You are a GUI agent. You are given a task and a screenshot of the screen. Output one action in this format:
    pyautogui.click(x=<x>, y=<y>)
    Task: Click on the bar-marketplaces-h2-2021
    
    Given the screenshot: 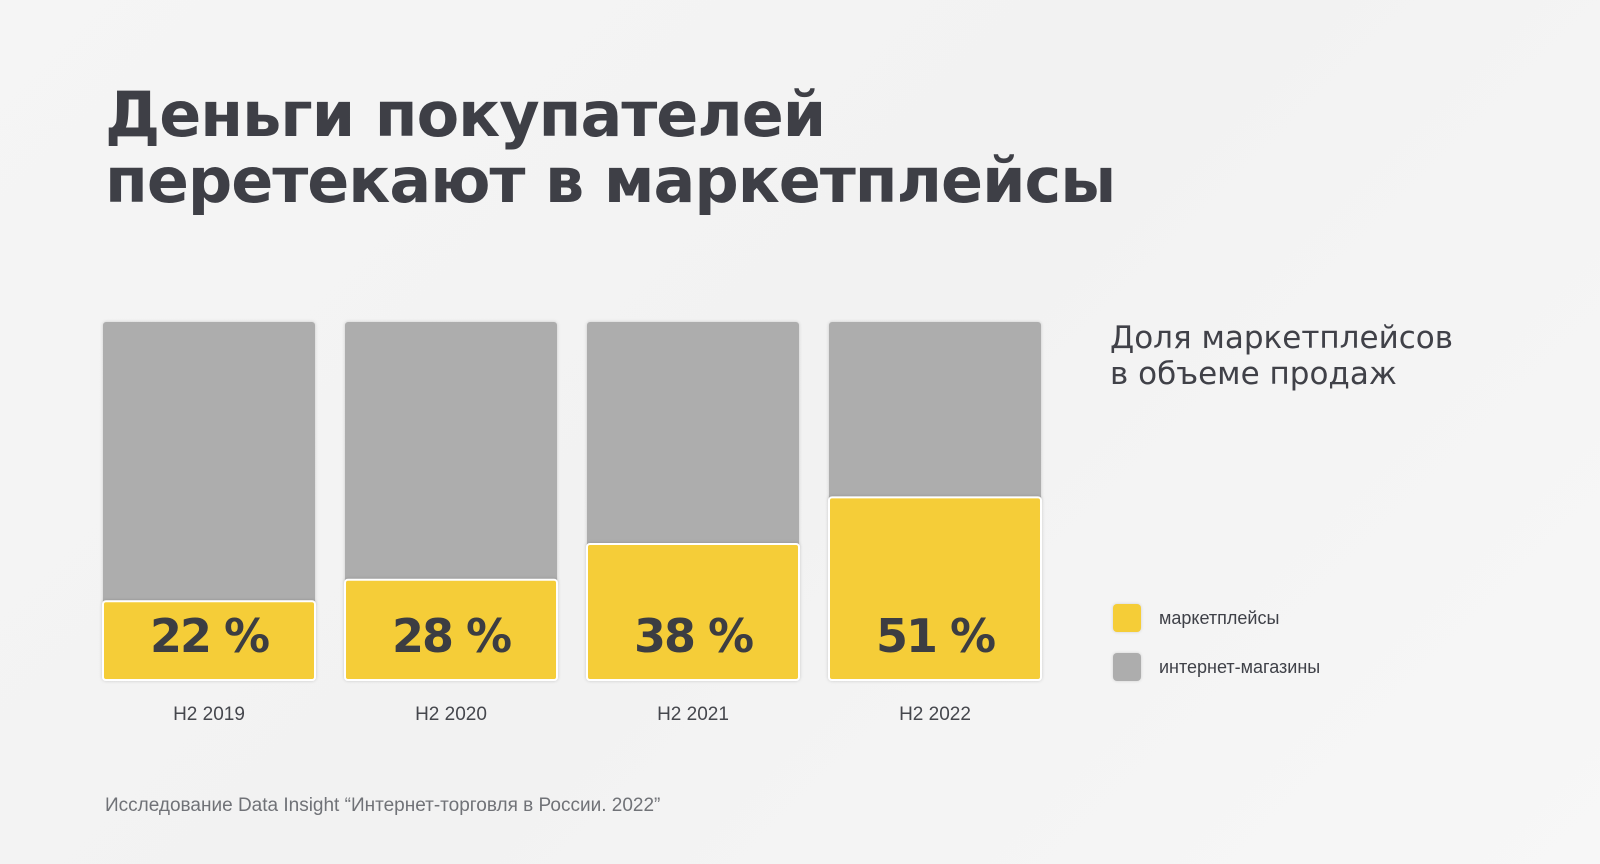 What is the action you would take?
    pyautogui.click(x=693, y=612)
    